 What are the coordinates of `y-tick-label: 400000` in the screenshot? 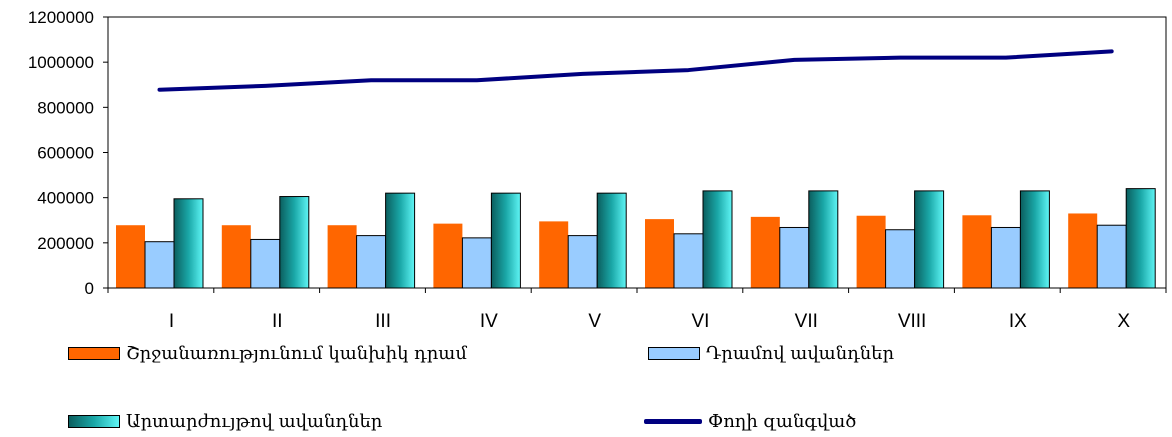 It's located at (65, 198).